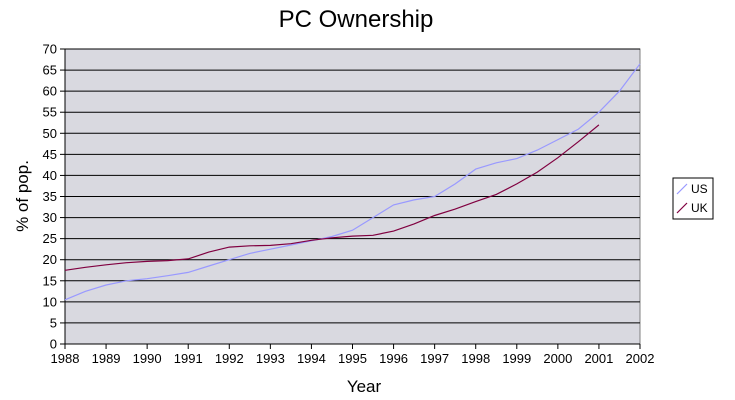 The width and height of the screenshot is (735, 400). What do you see at coordinates (106, 358) in the screenshot?
I see `x-tick-label: 1989` at bounding box center [106, 358].